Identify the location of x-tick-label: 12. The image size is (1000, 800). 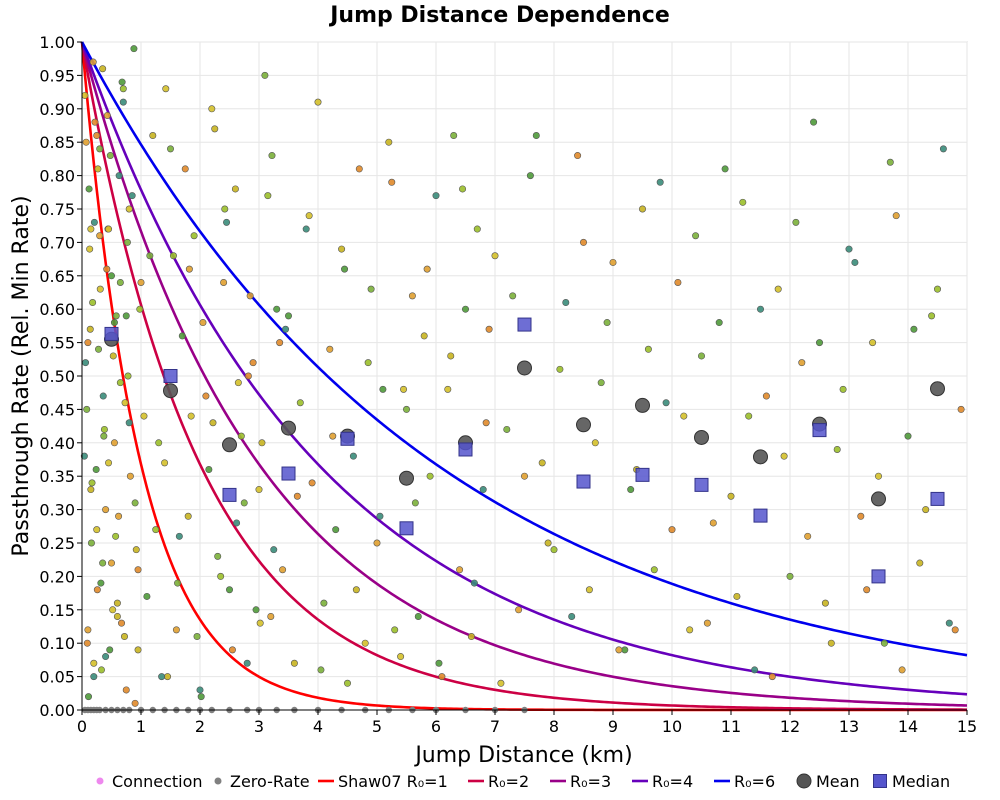
(790, 726).